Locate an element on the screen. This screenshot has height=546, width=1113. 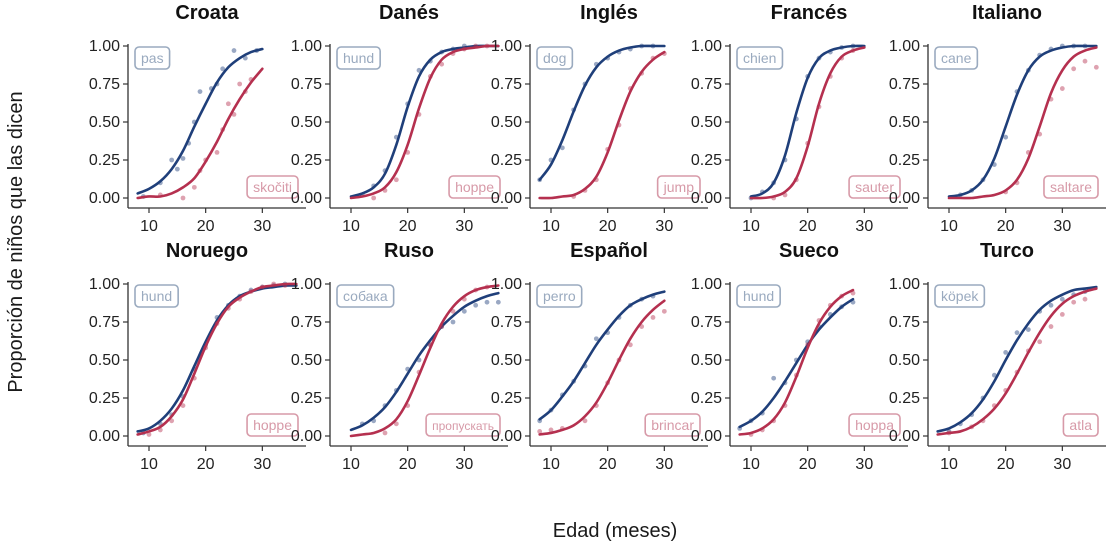
tag-label: dog is located at coordinates (554, 58).